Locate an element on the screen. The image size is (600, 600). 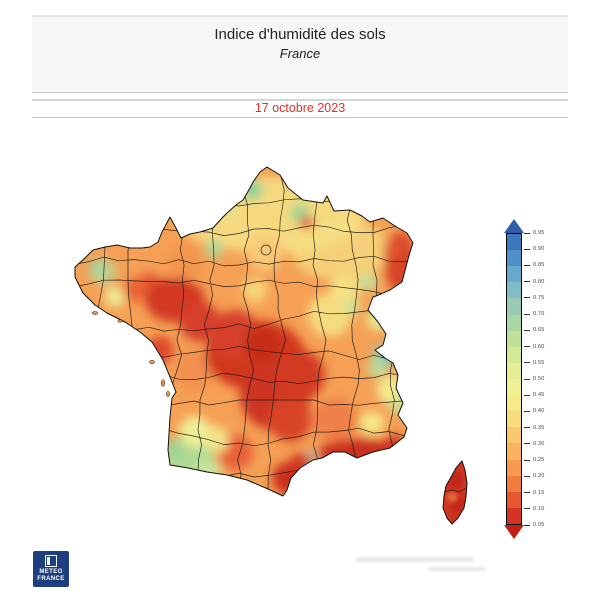
legend-tick: 0.30 is located at coordinates (534, 444).